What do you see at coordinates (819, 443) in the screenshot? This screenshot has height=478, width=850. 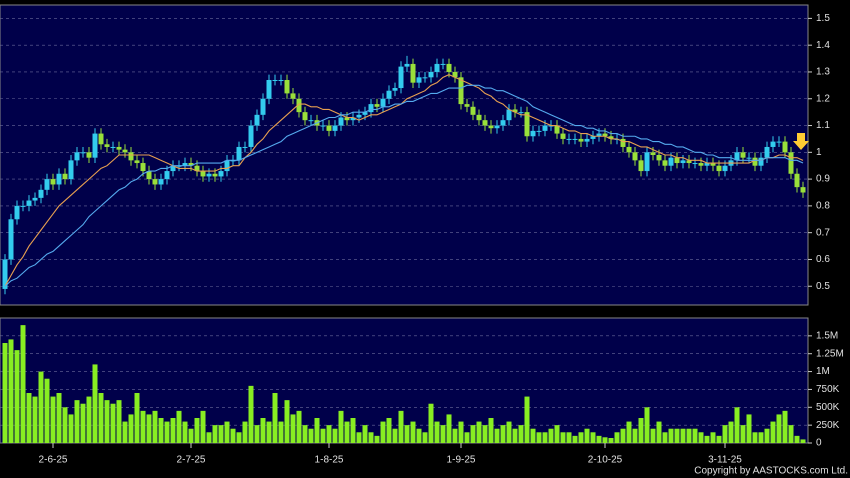 I see `y-tick-label: 0` at bounding box center [819, 443].